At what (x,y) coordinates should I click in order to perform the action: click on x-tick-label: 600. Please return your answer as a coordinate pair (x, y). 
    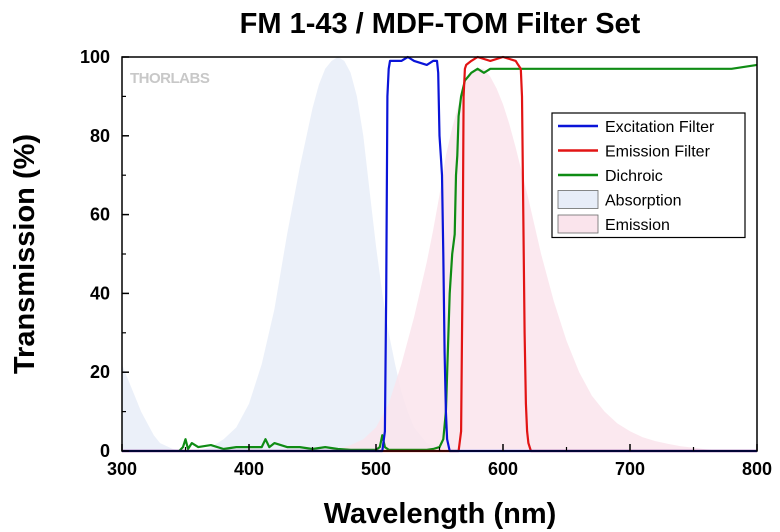
    Looking at the image, I should click on (503, 469).